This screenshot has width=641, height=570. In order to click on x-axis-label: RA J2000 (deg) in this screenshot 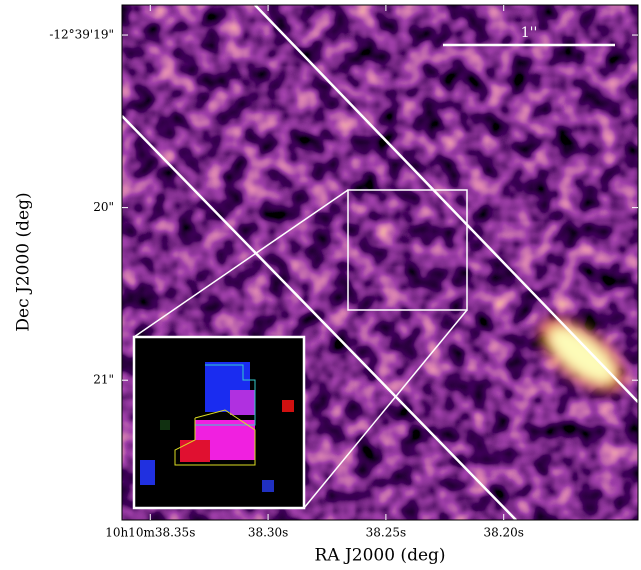, I will do `click(379, 556)`.